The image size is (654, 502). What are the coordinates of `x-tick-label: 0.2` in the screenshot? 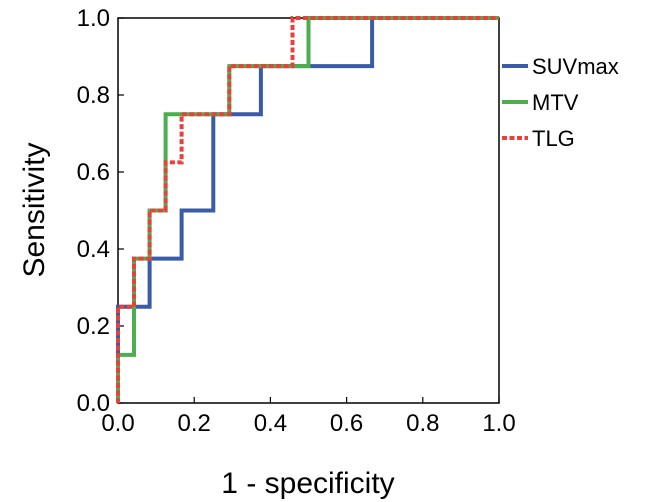 It's located at (194, 423).